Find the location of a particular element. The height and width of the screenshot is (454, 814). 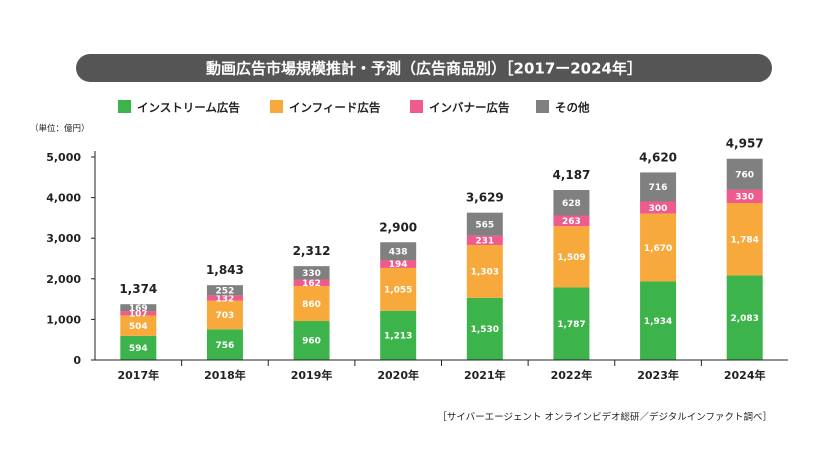

x-axis: 2017年 2018年 2019年 2020年 2021年 2022年 2023年 2024年 is located at coordinates (441, 370).